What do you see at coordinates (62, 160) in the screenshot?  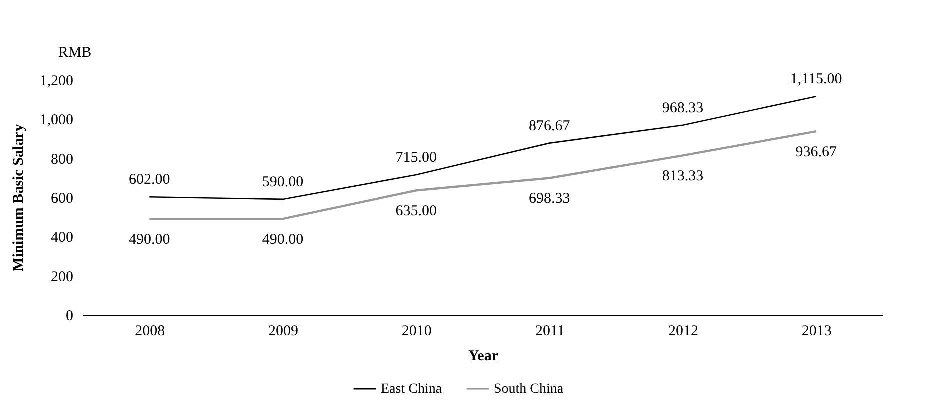 I see `y-tick-label: 800` at bounding box center [62, 160].